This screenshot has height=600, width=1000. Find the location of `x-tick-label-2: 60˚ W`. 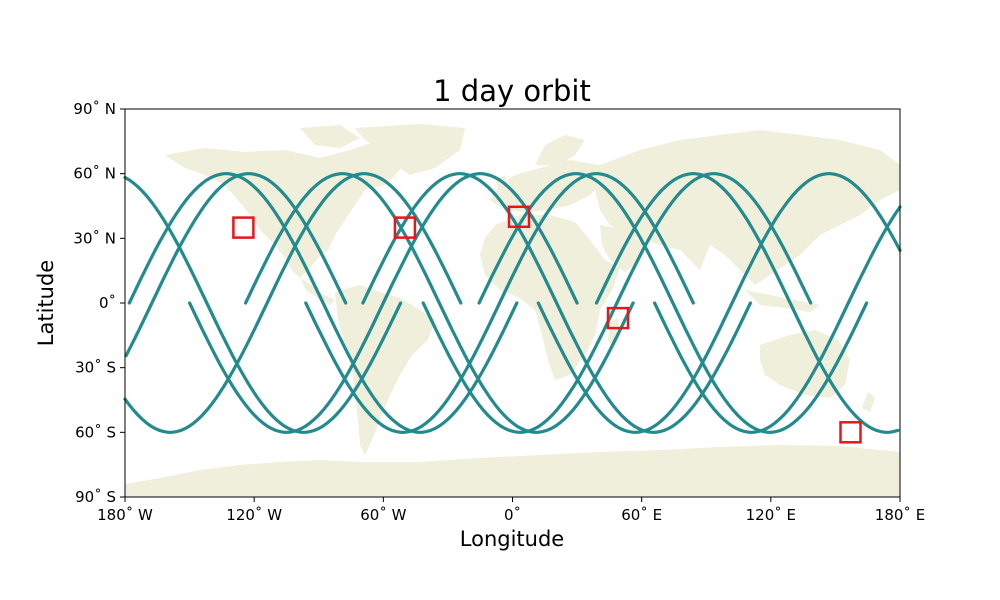

x-tick-label-2: 60˚ W is located at coordinates (383, 515).